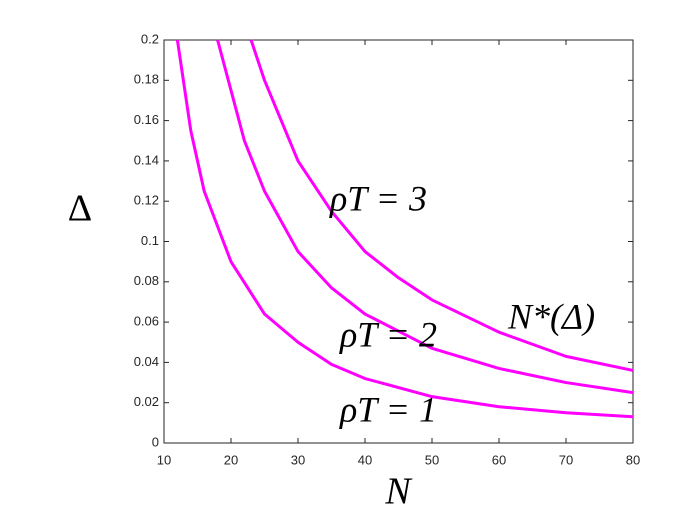 The image size is (700, 525). What do you see at coordinates (398, 492) in the screenshot?
I see `x-axis-label: N` at bounding box center [398, 492].